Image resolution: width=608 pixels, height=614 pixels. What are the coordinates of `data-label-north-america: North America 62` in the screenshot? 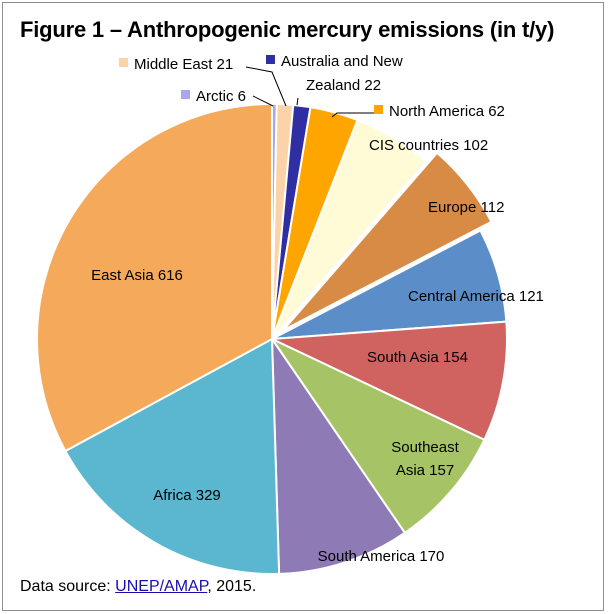 It's located at (447, 111).